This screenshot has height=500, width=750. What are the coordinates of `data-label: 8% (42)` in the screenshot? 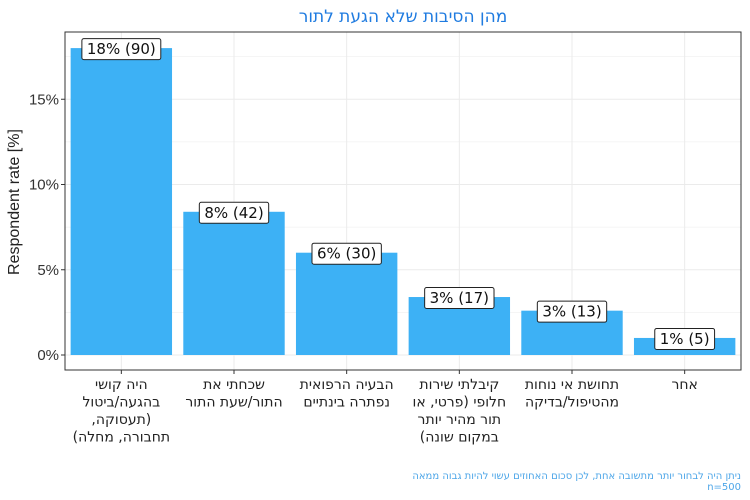 It's located at (234, 212).